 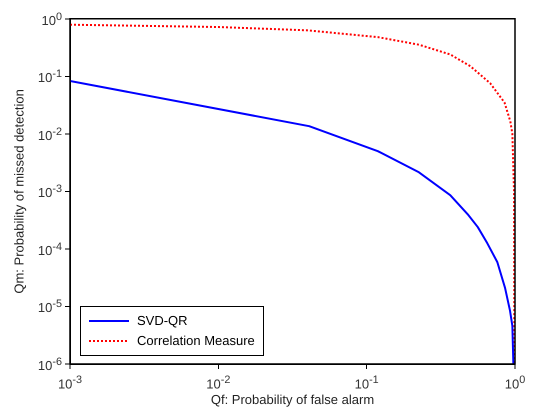 What do you see at coordinates (218, 382) in the screenshot?
I see `x-tick-label: 10$^{-2}$` at bounding box center [218, 382].